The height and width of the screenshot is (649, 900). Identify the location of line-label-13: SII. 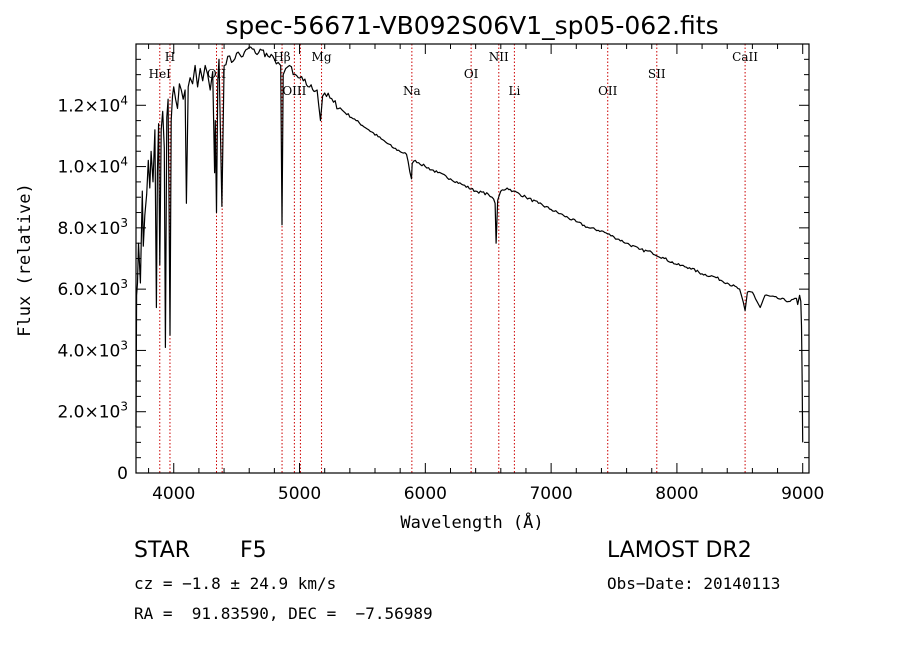
(657, 74).